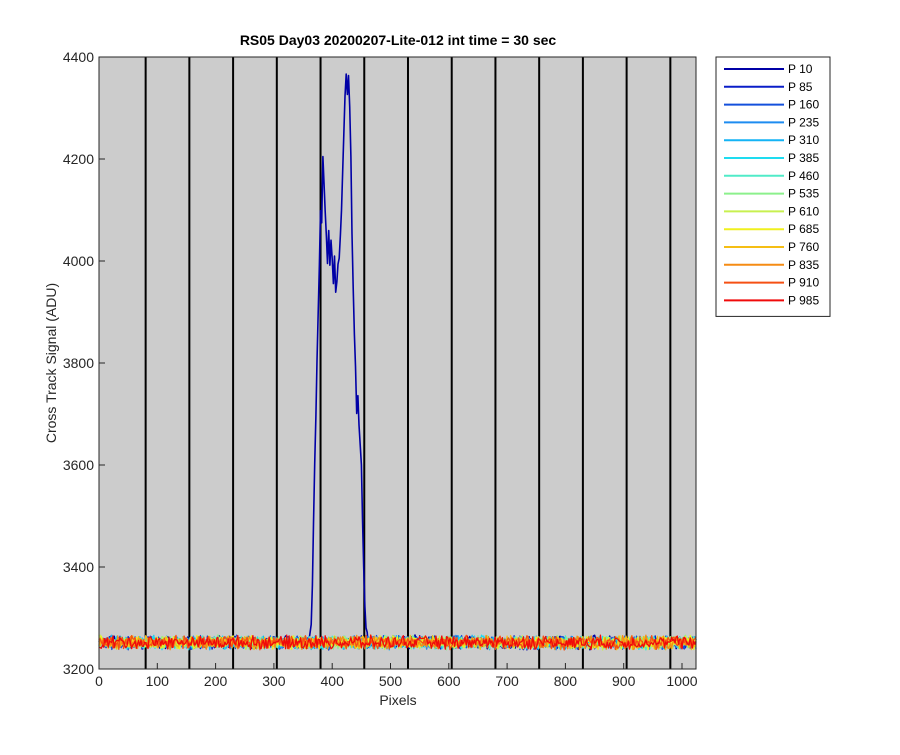 Image resolution: width=900 pixels, height=755 pixels. I want to click on legend-entry: P 160, so click(803, 105).